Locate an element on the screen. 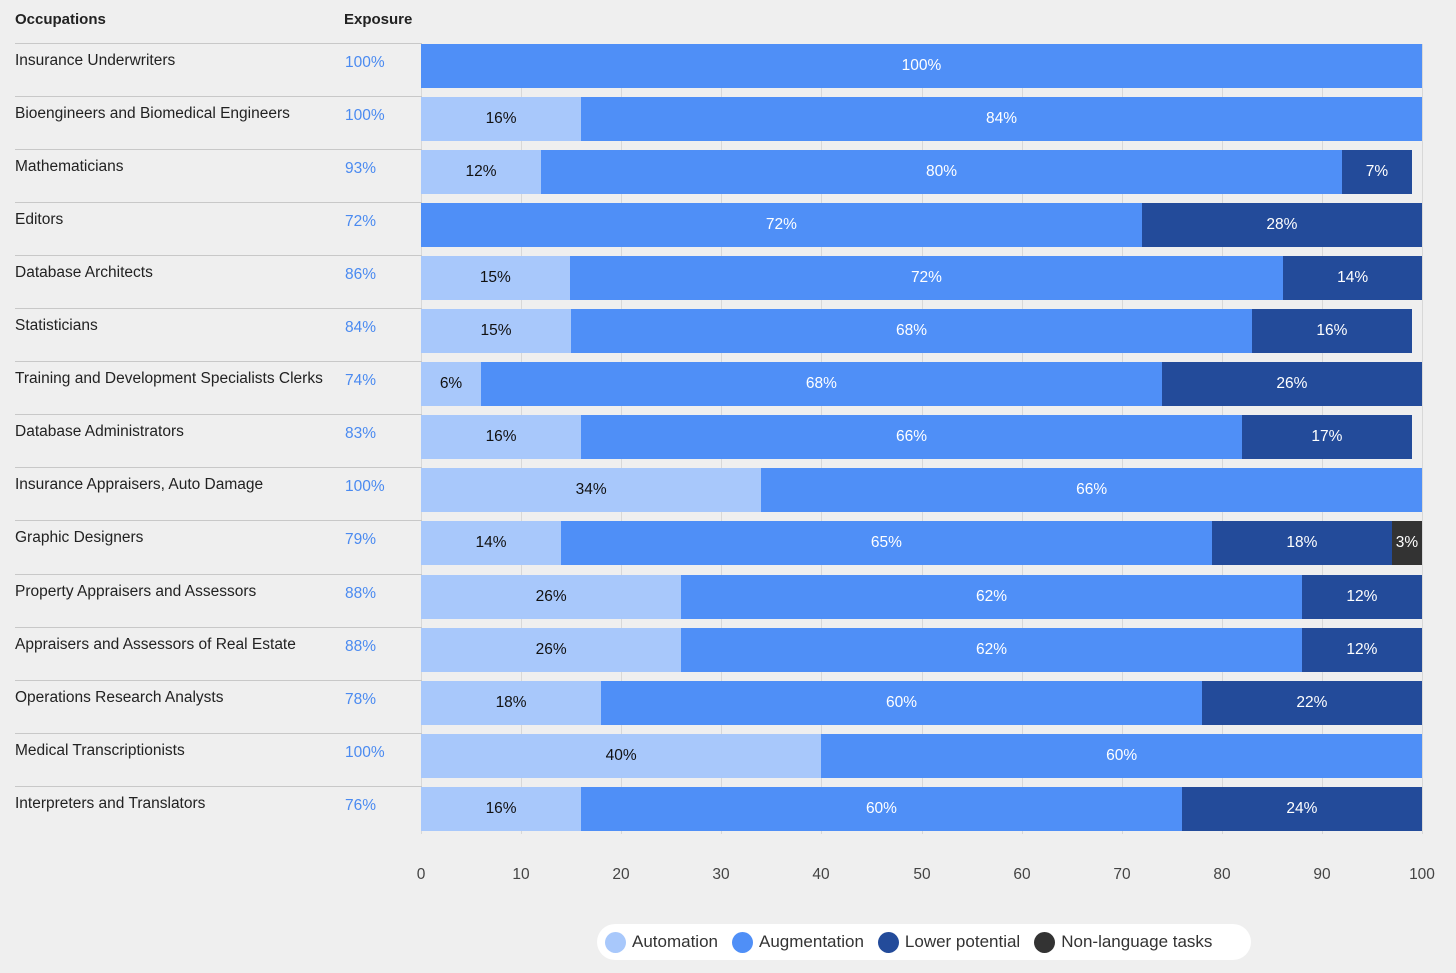 Image resolution: width=1456 pixels, height=973 pixels. stacked-bar: 14% 65% 18% 3% is located at coordinates (921, 543).